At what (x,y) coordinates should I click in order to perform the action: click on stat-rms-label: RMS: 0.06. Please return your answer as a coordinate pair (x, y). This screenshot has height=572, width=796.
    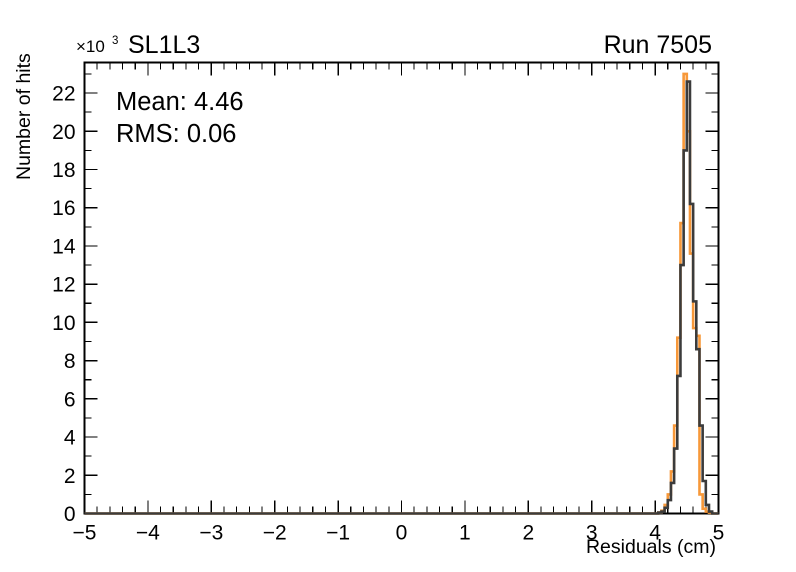
    Looking at the image, I should click on (176, 134).